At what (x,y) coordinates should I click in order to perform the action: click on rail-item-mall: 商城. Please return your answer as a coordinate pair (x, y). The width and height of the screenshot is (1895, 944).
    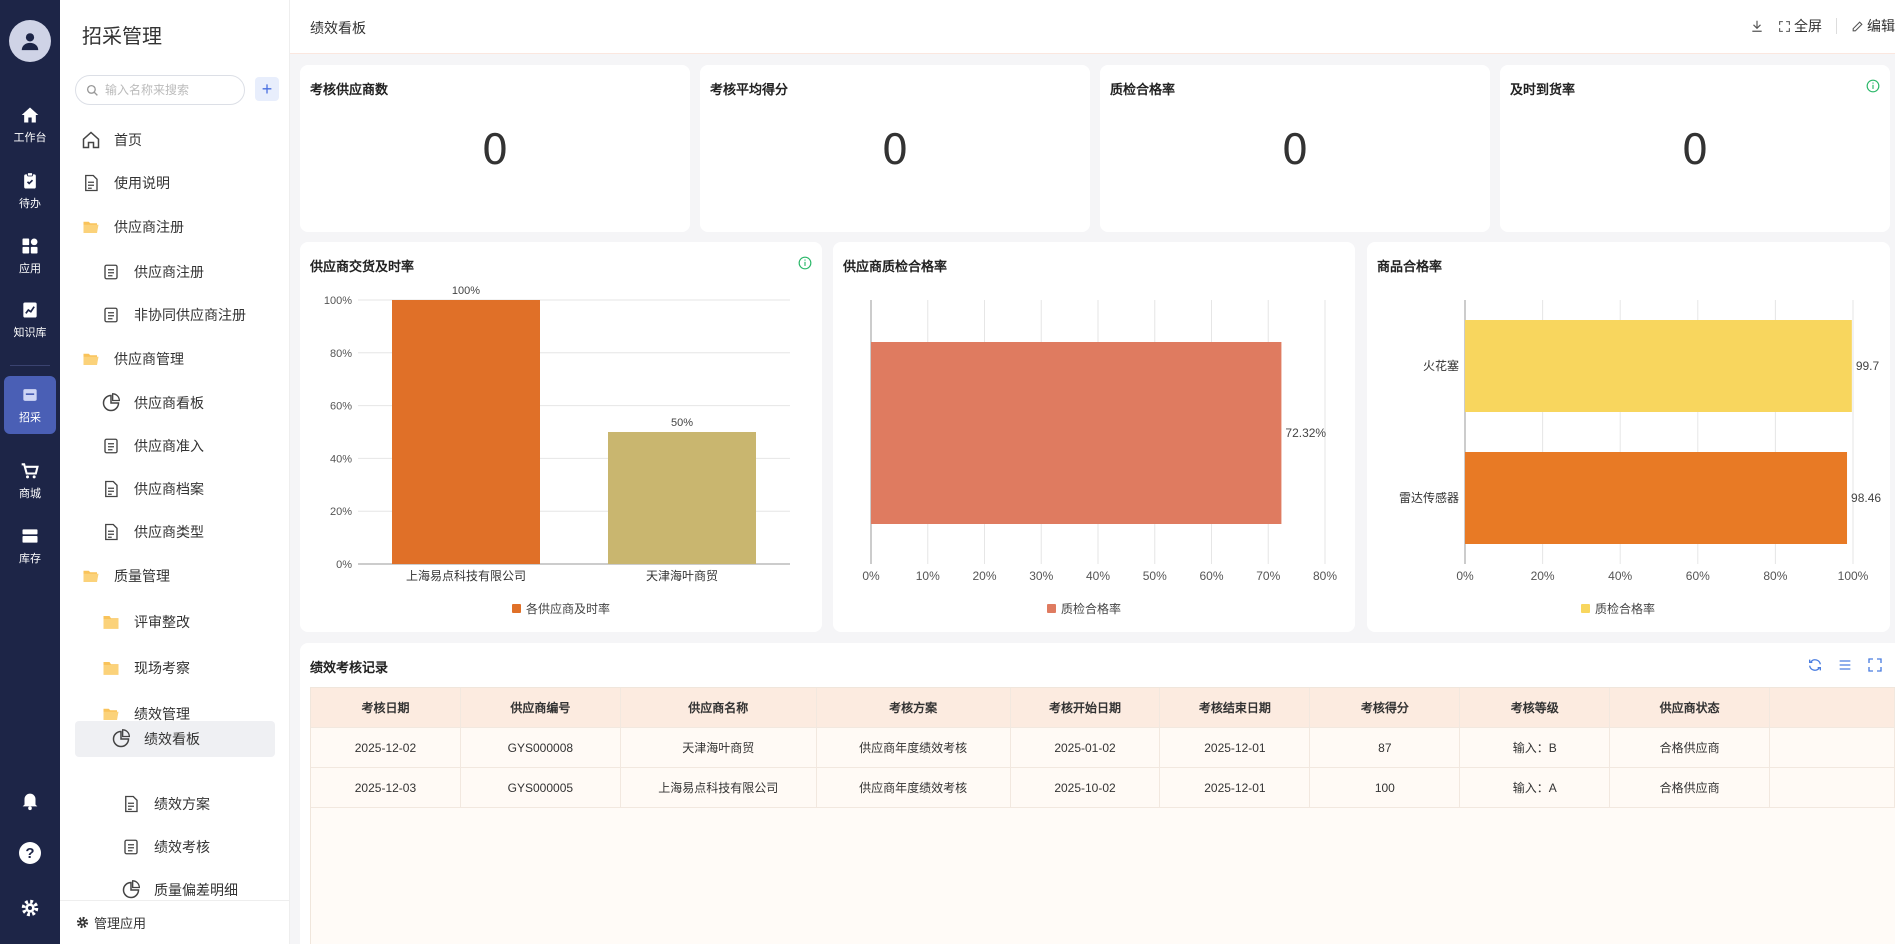
    Looking at the image, I should click on (30, 481).